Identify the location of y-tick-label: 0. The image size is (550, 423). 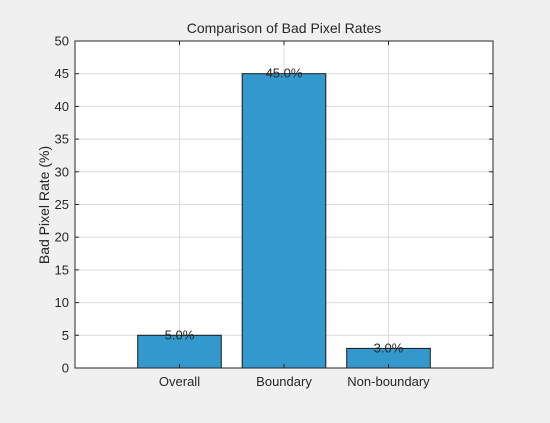
(65, 368).